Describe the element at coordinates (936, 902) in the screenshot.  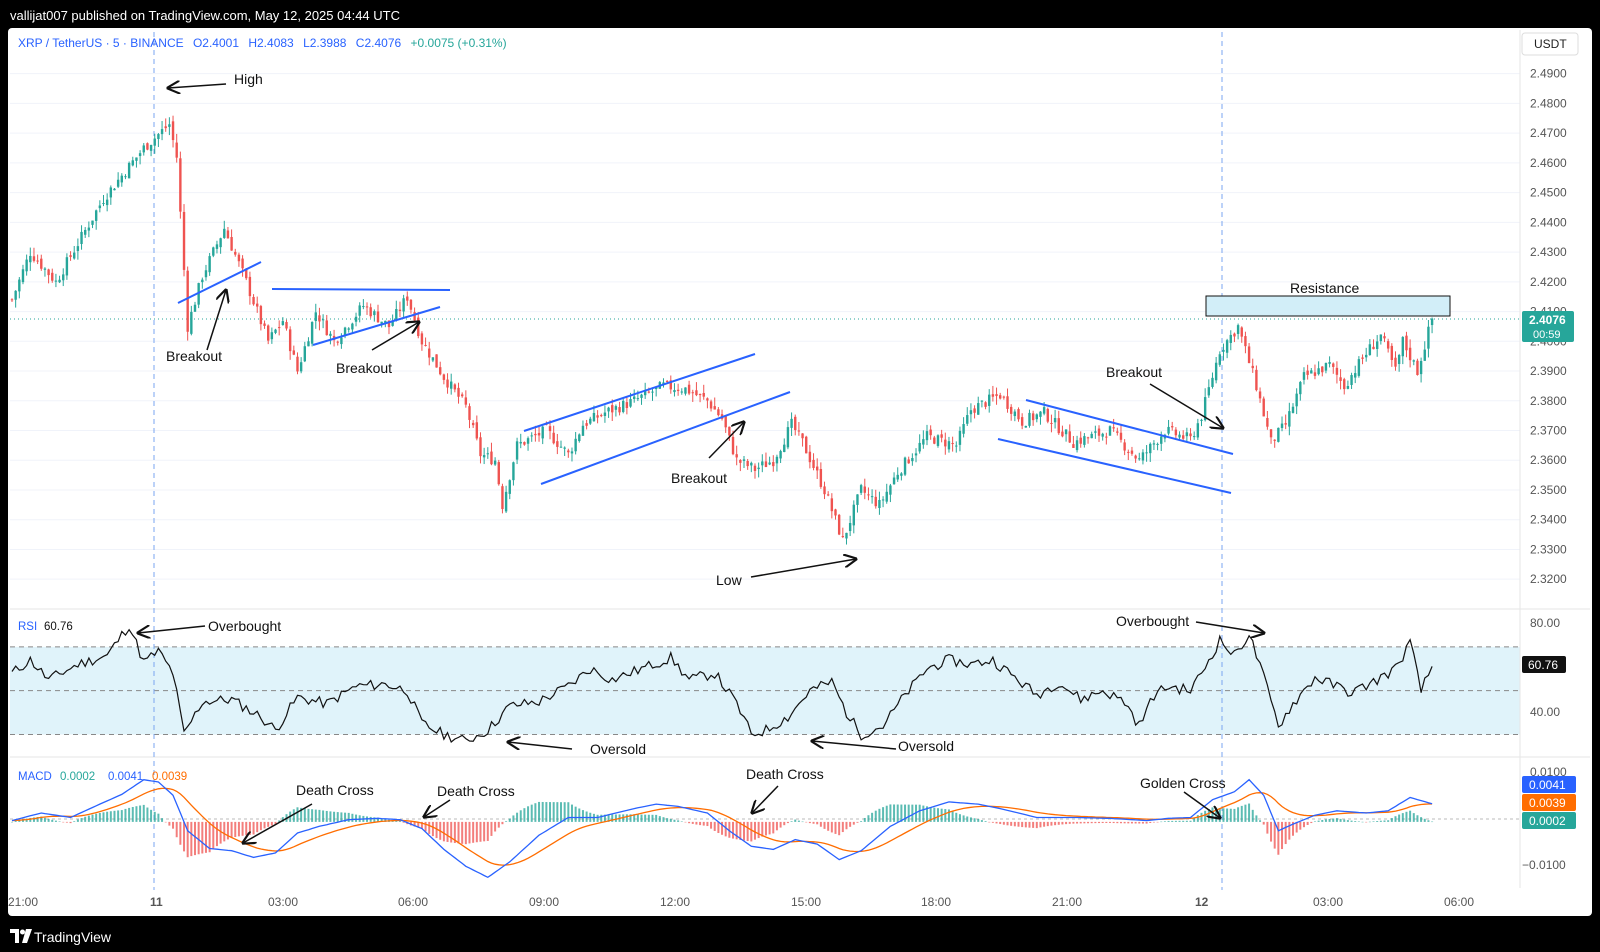
I see `time-tick-label: 18:00` at that location.